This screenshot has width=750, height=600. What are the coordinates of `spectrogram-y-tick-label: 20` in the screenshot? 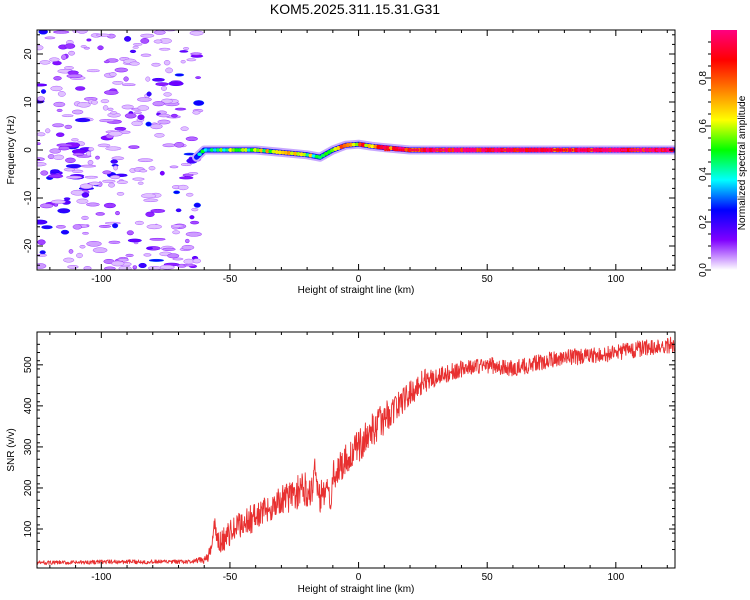 It's located at (28, 54).